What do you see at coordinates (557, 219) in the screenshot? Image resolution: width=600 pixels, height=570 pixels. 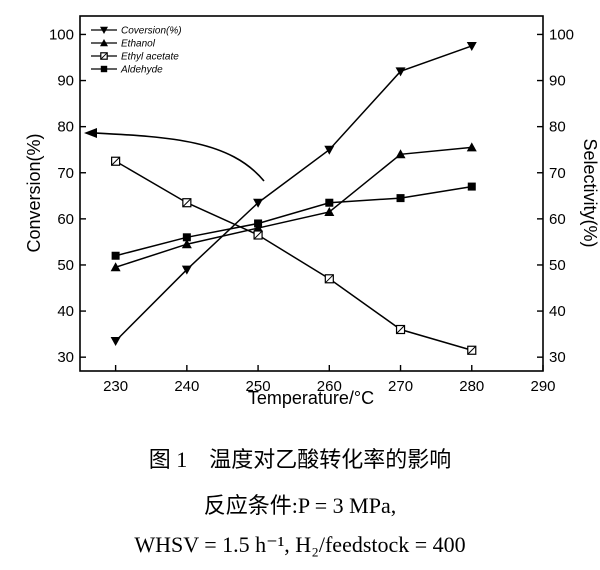 I see `y-right-tick-label: 60` at bounding box center [557, 219].